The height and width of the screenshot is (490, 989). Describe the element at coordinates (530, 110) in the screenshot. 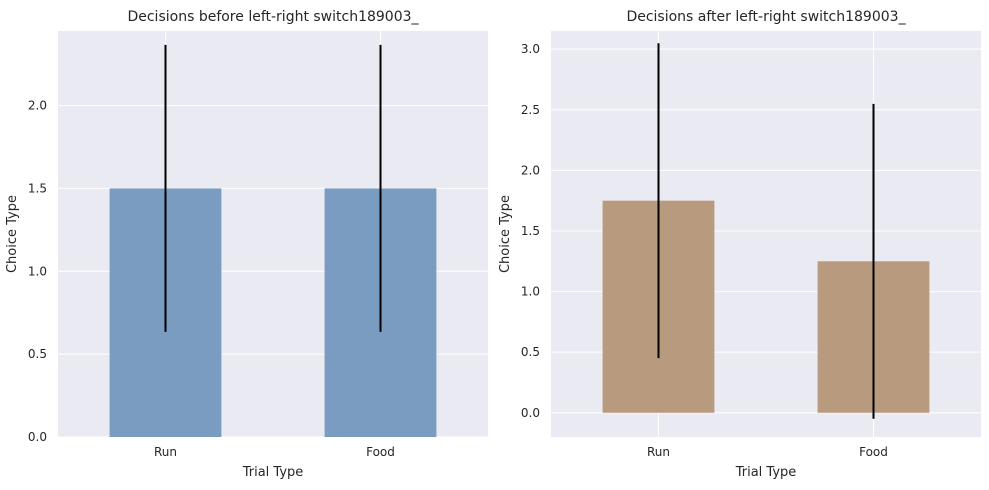

I see `y-tick-label: 2.5` at that location.